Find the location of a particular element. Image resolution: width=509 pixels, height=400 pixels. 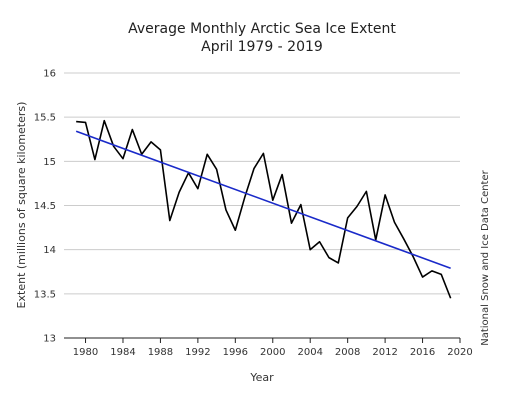

x-tick-label: 1992 is located at coordinates (197, 352).